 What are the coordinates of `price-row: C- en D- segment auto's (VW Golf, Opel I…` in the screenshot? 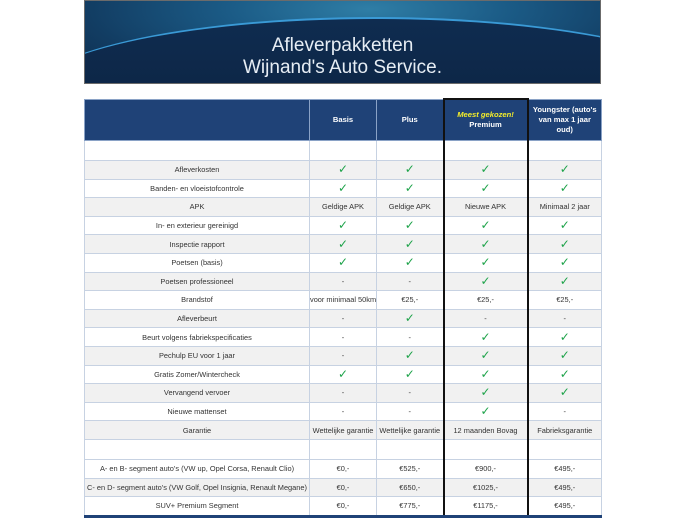 It's located at (343, 487).